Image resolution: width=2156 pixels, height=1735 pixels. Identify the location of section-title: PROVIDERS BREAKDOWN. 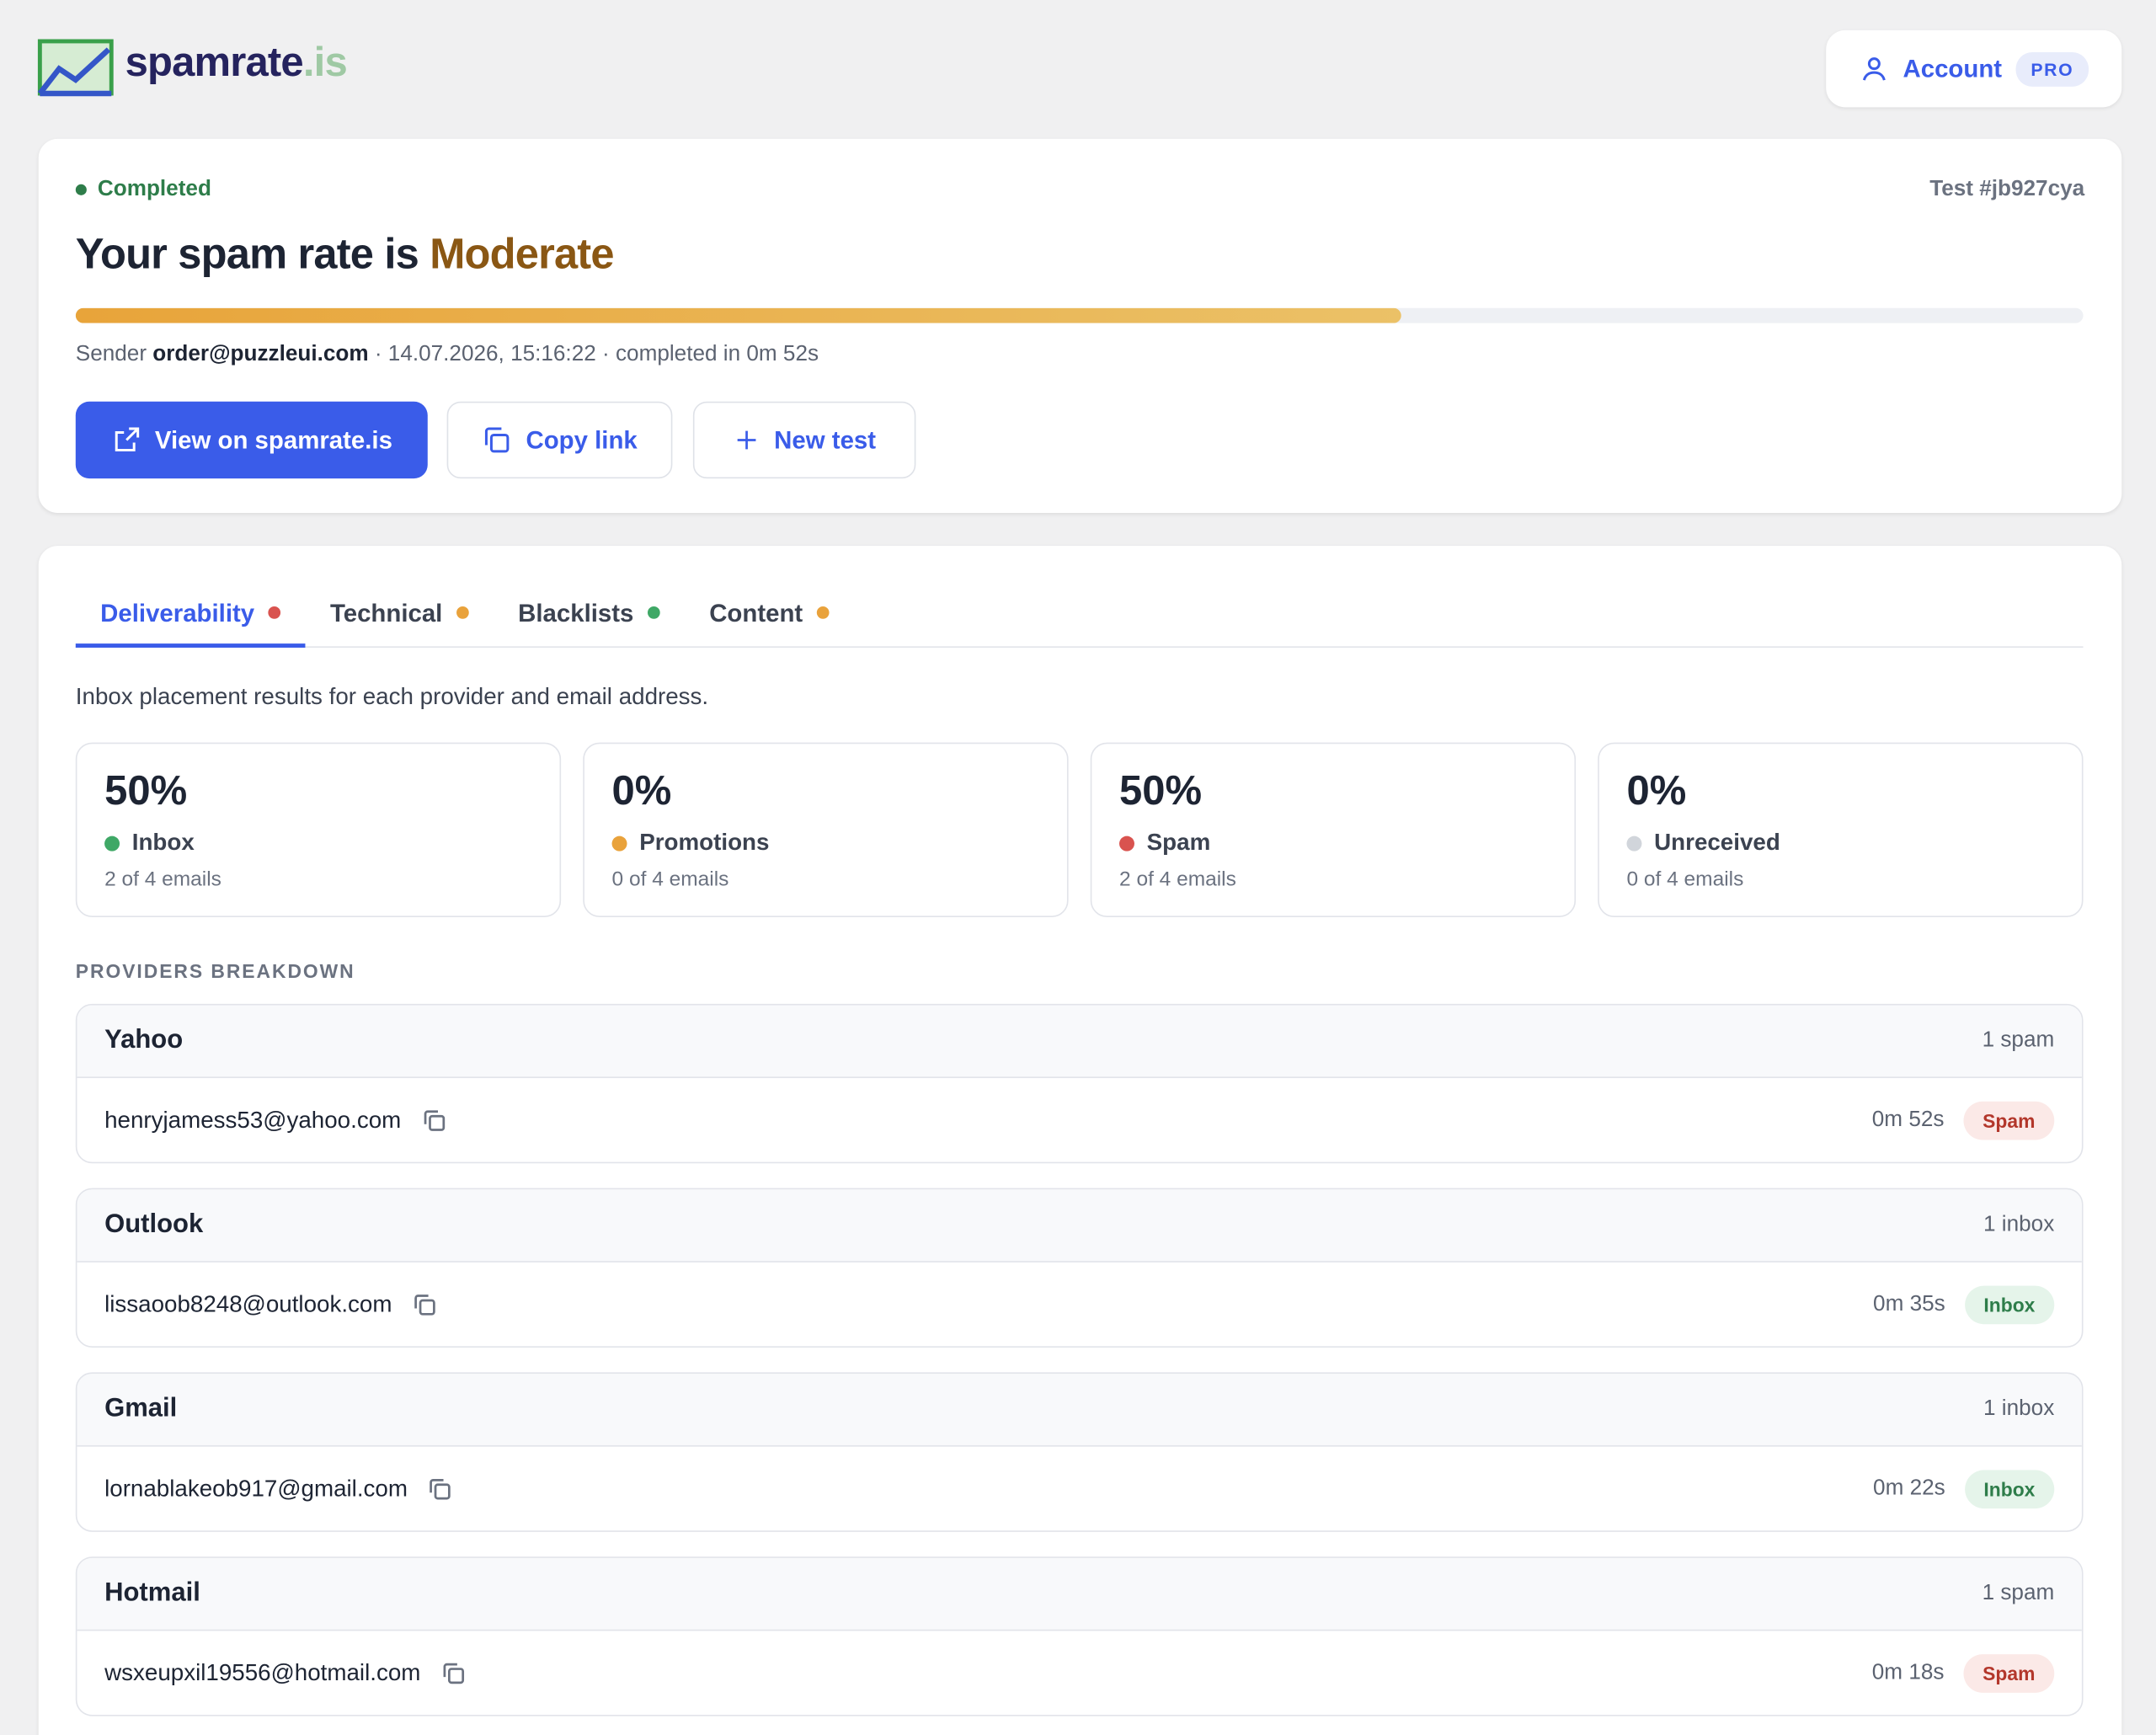
(215, 970).